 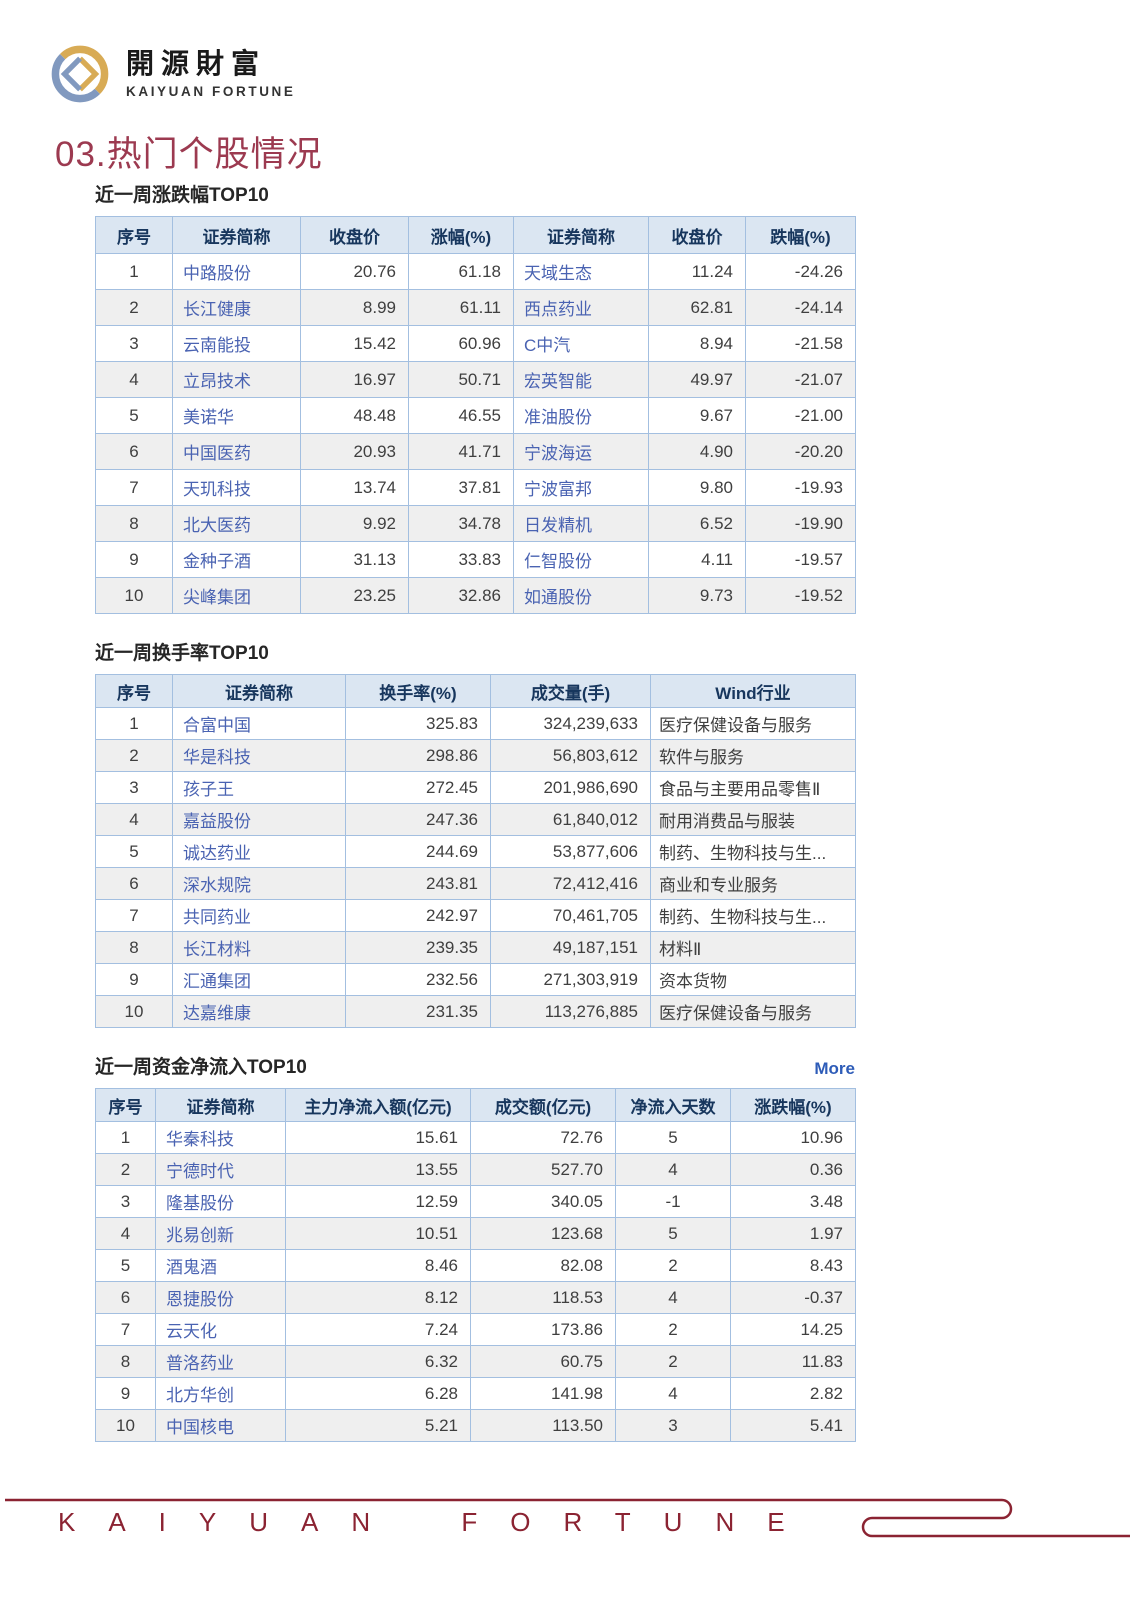 What do you see at coordinates (581, 271) in the screenshot?
I see `stock-link: 天域生态` at bounding box center [581, 271].